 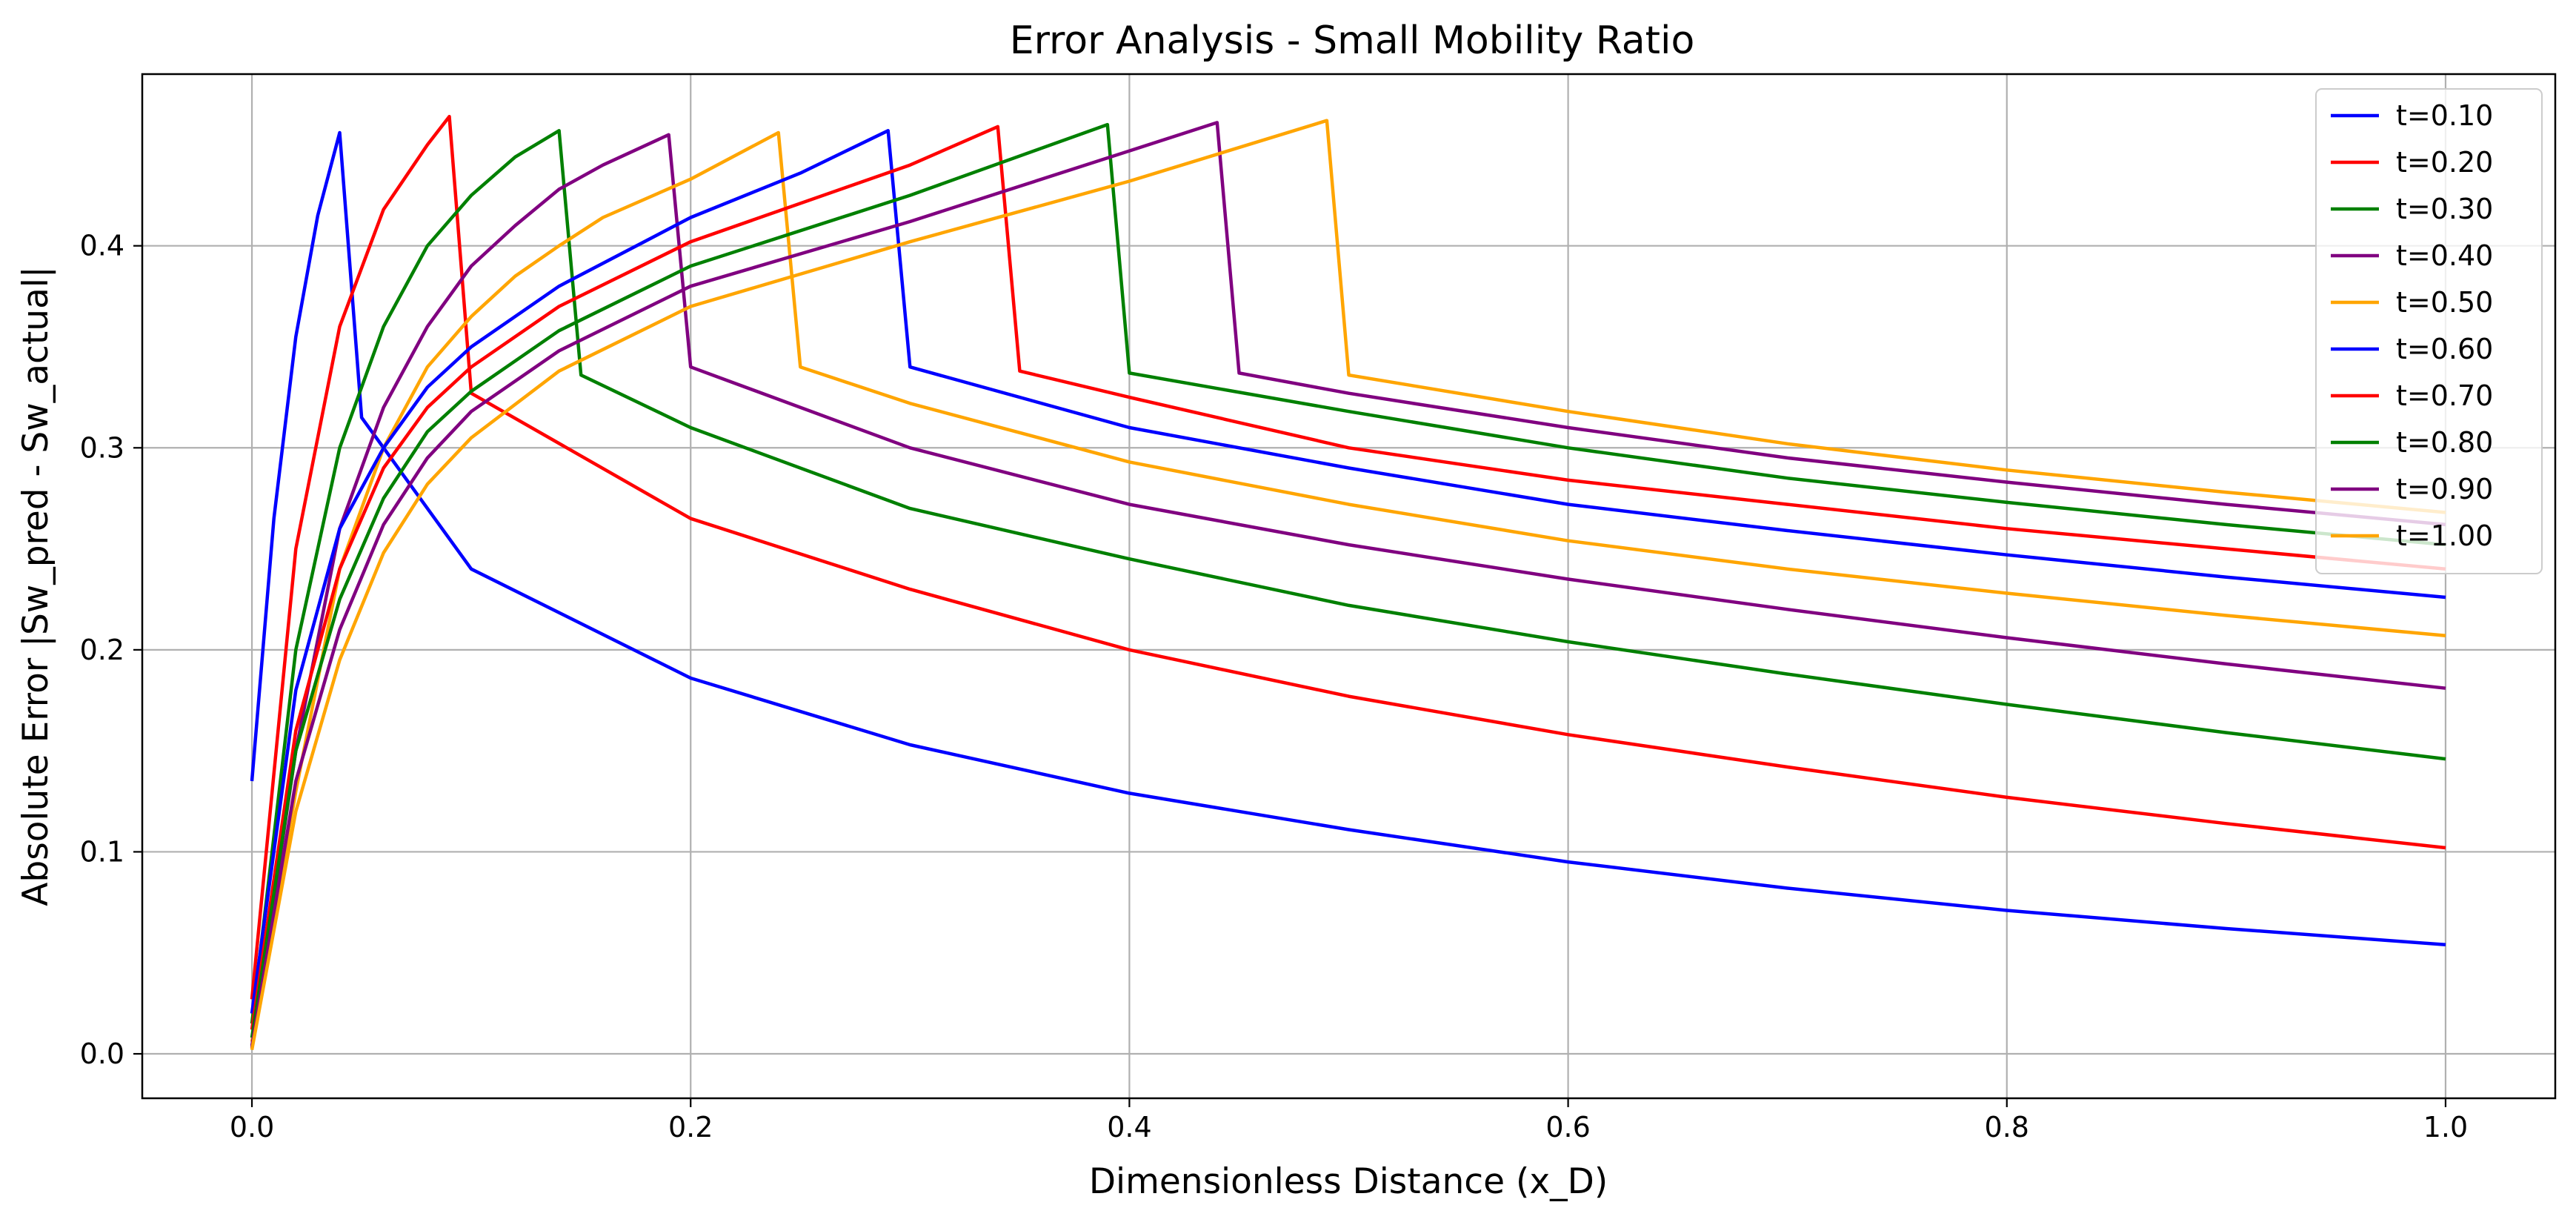 I want to click on y-axis-label: Absolute Error |Sw_pred - Sw_actual|, so click(x=36, y=586).